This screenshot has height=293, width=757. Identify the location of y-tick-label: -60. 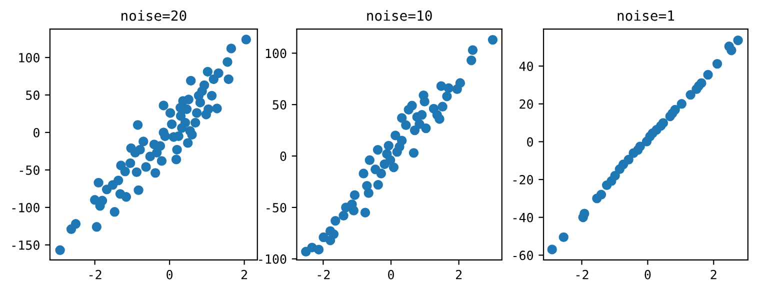
(523, 255).